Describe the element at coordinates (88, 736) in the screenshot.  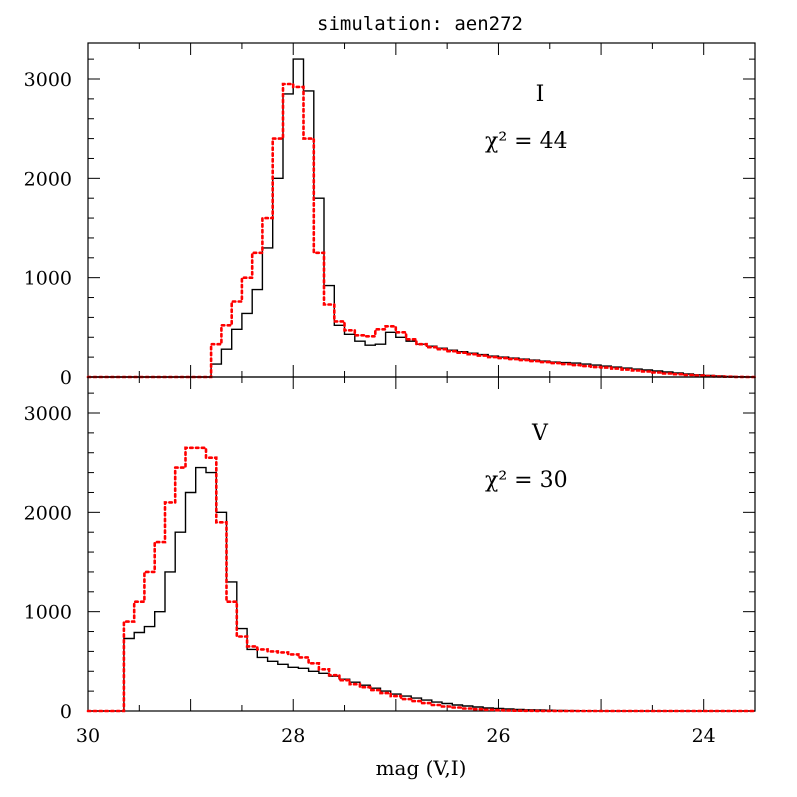
I see `x-tick-label: 30` at that location.